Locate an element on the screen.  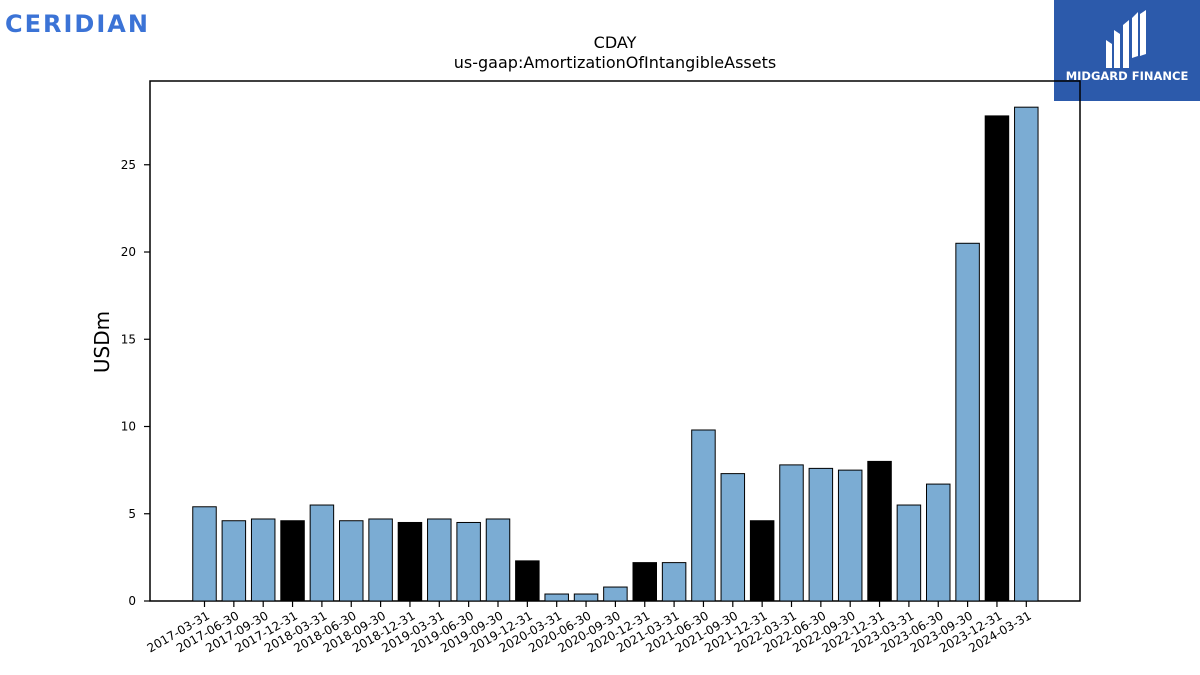
y-tick-label: 0 is located at coordinates (132, 601).